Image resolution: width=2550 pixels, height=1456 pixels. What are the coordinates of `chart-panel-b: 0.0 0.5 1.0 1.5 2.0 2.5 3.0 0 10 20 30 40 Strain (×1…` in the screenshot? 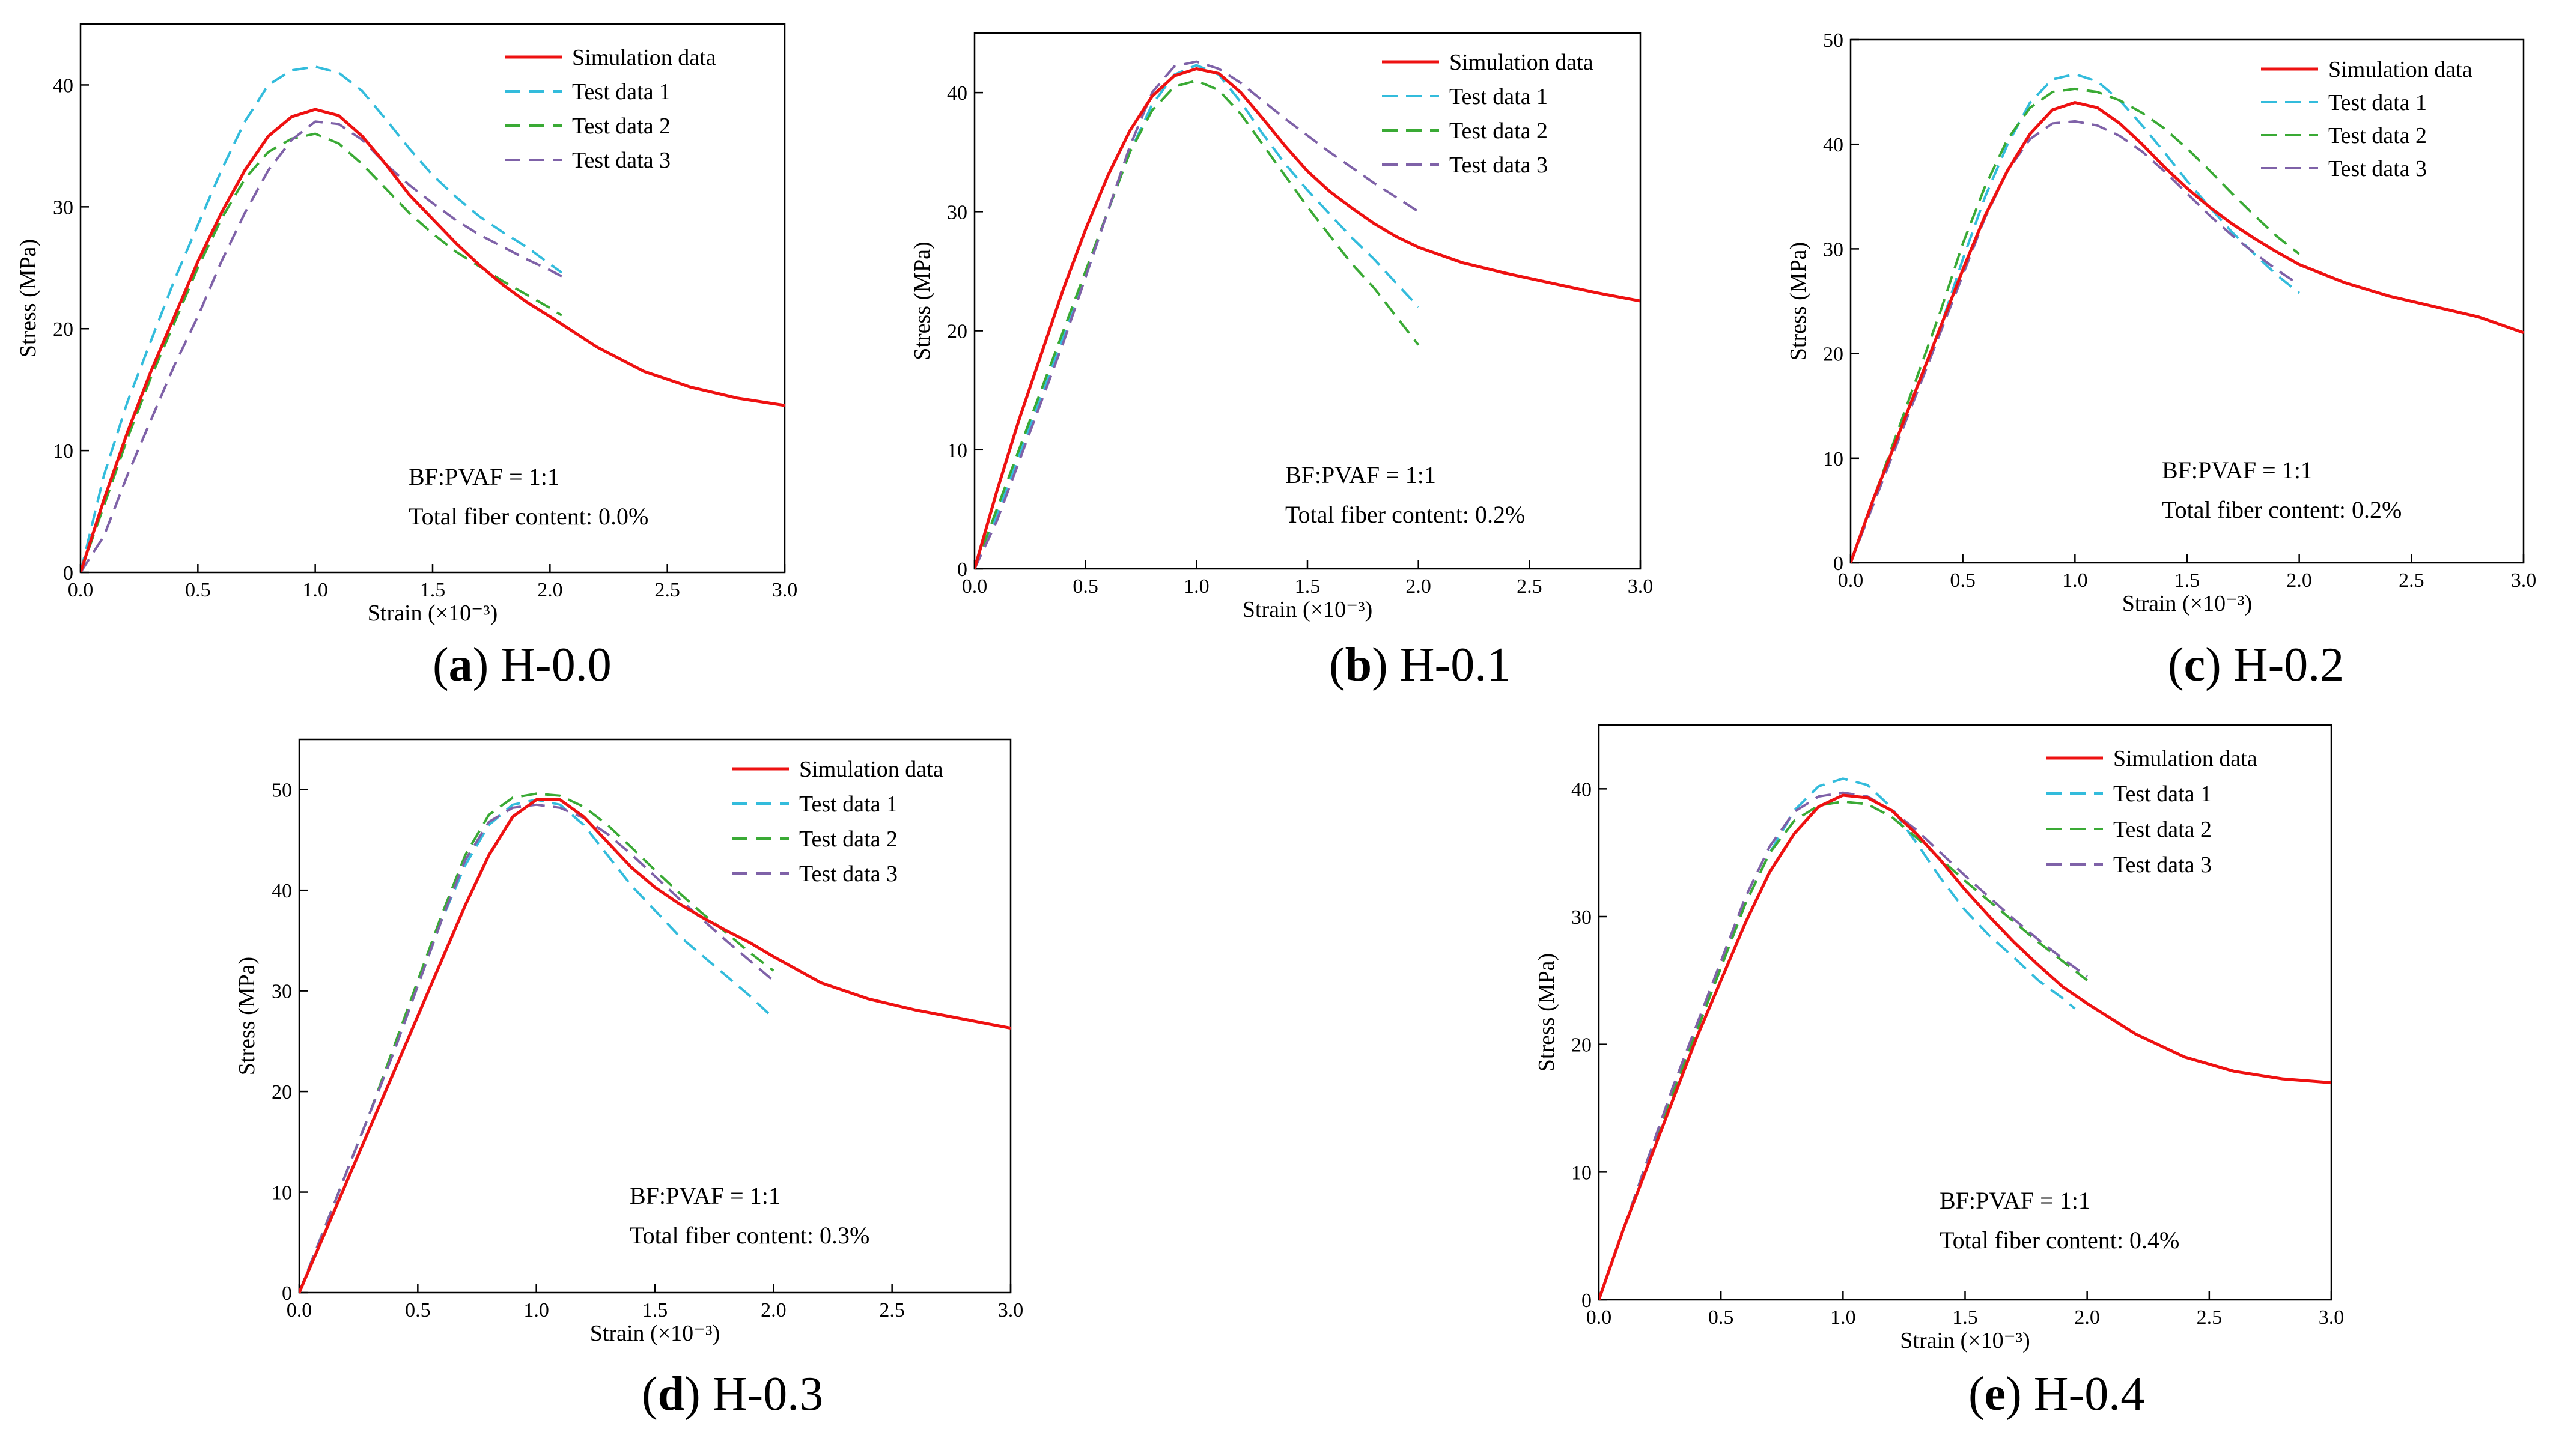 It's located at (1282, 362).